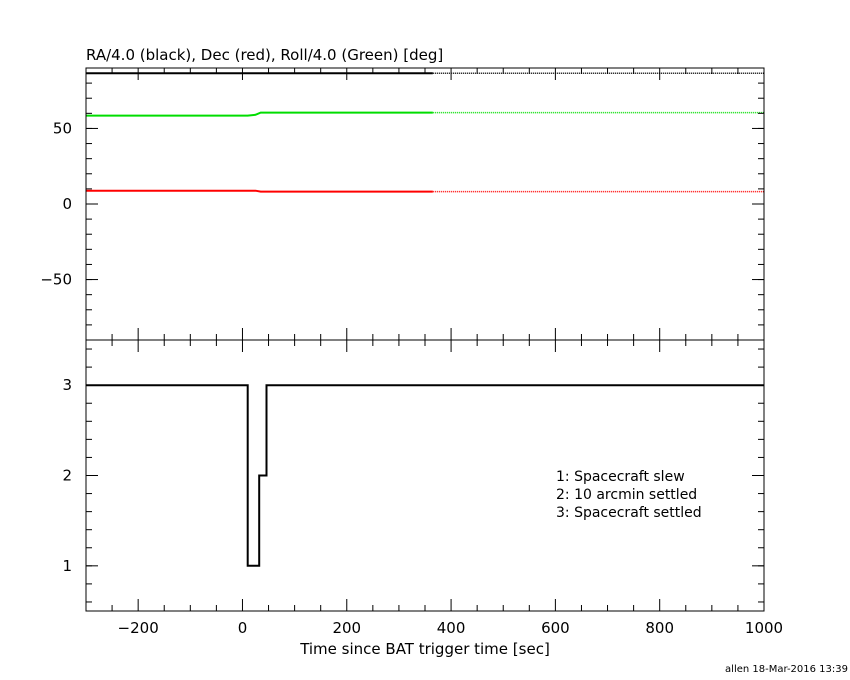 The image size is (850, 680). I want to click on x-axis-label: Time since BAT trigger time [sec], so click(424, 649).